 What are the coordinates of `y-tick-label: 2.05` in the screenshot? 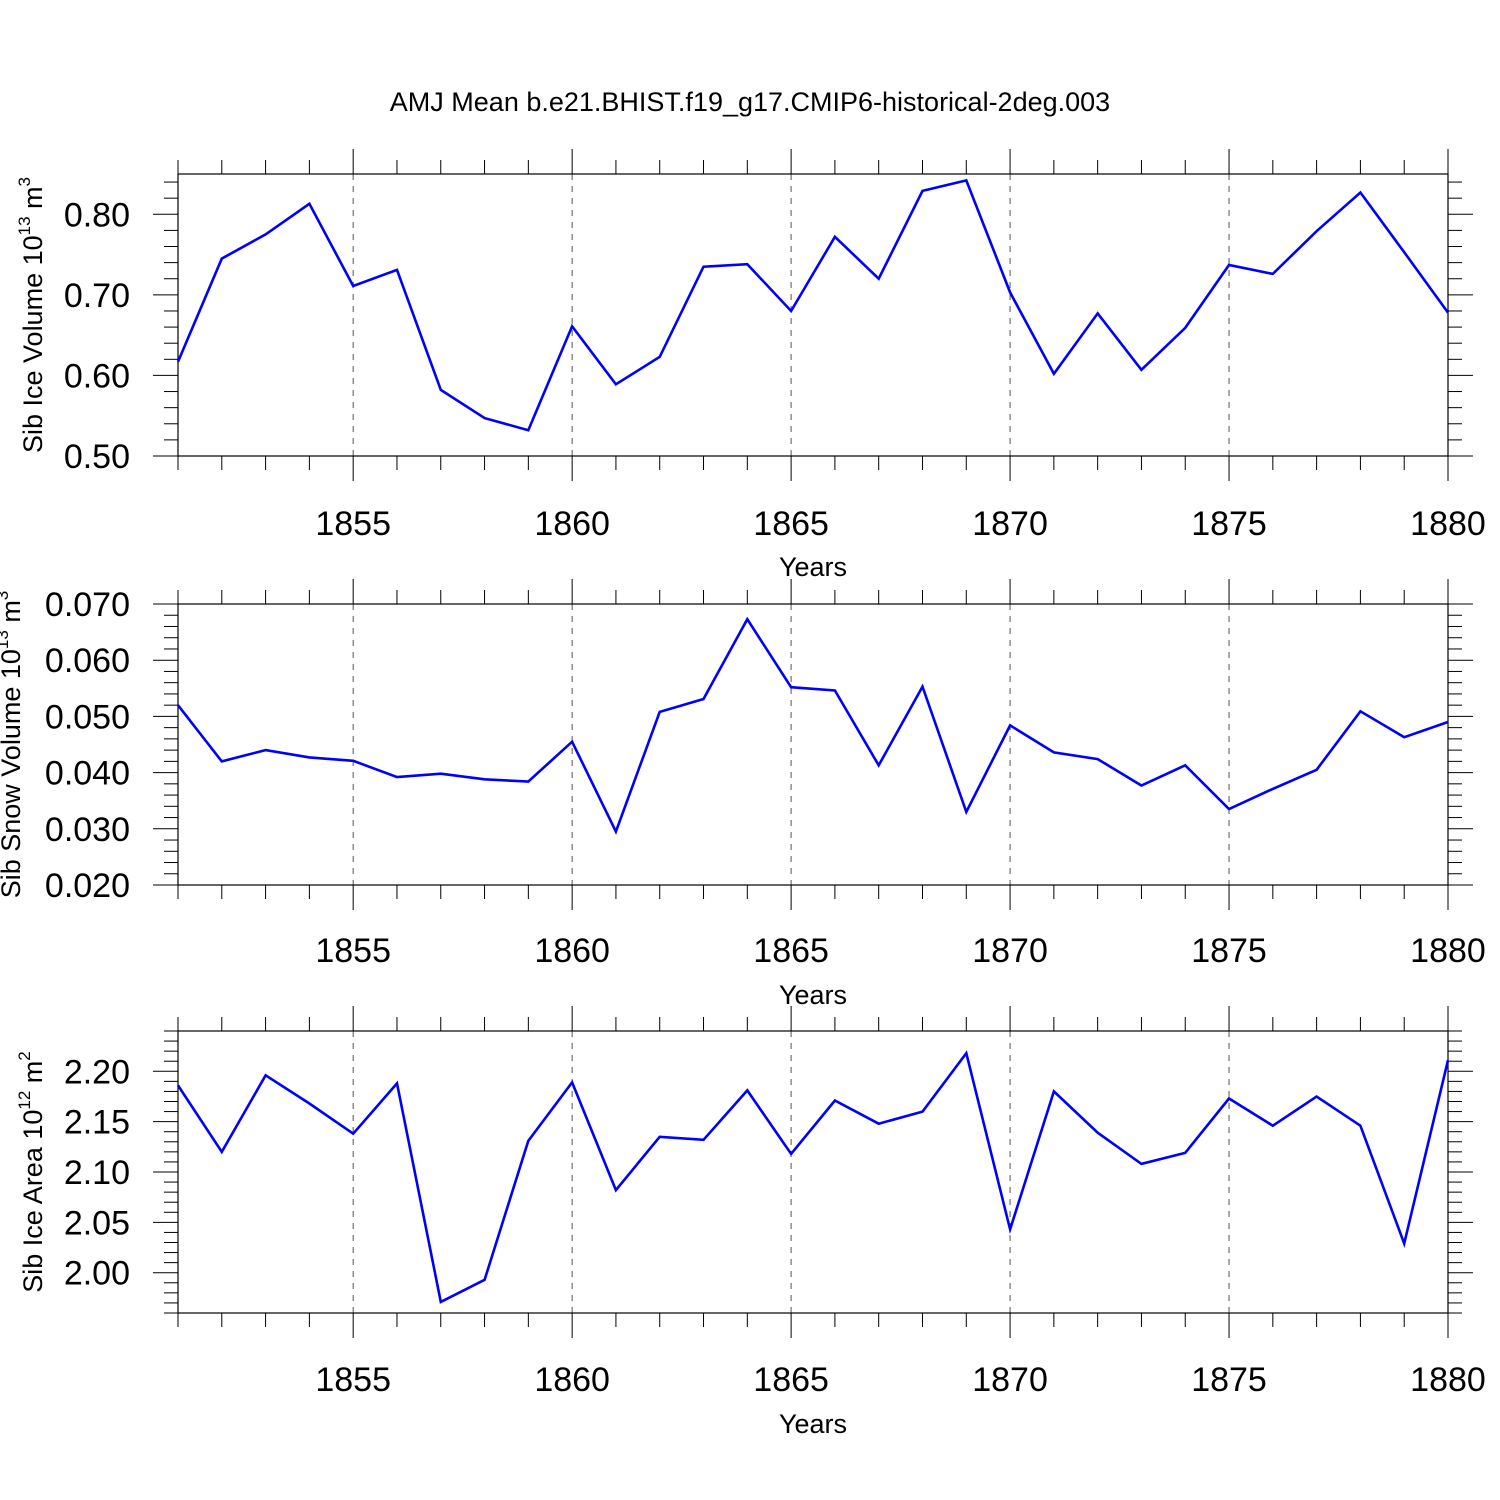 It's located at (97, 1223).